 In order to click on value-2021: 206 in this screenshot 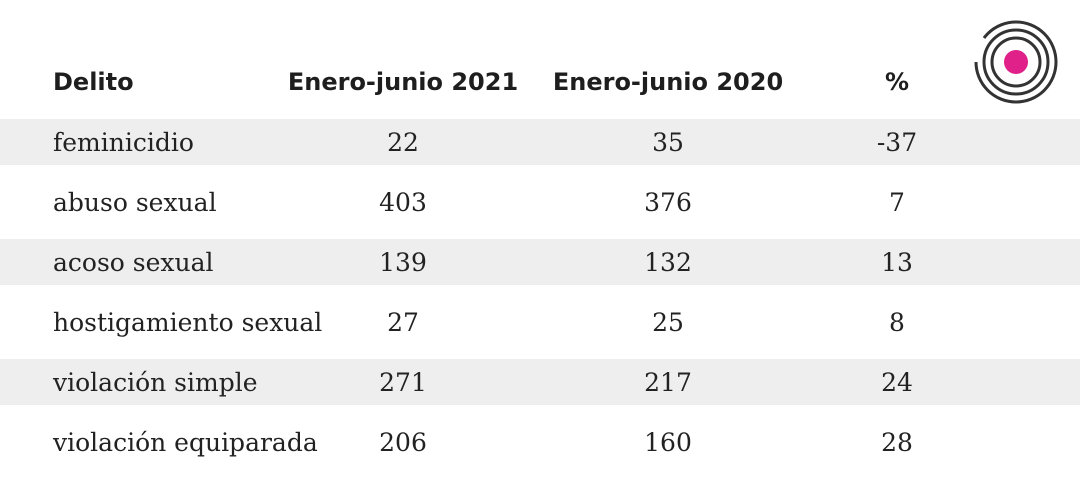, I will do `click(403, 442)`.